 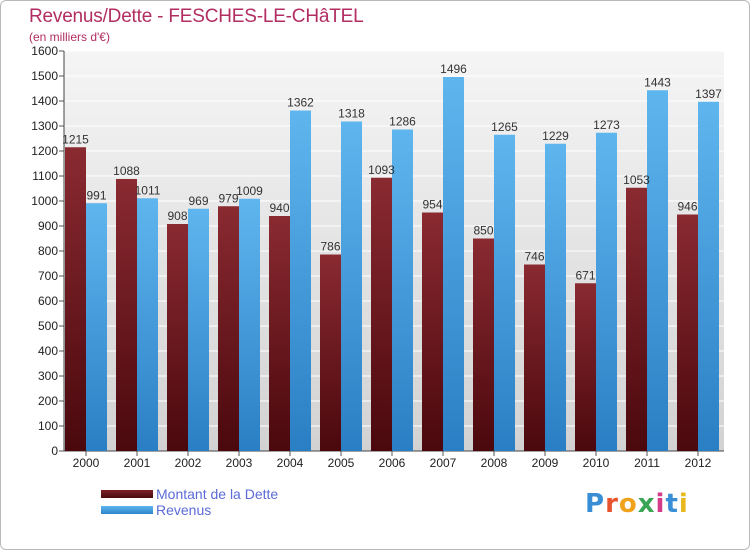 What do you see at coordinates (48, 276) in the screenshot?
I see `y-tick-label: 700` at bounding box center [48, 276].